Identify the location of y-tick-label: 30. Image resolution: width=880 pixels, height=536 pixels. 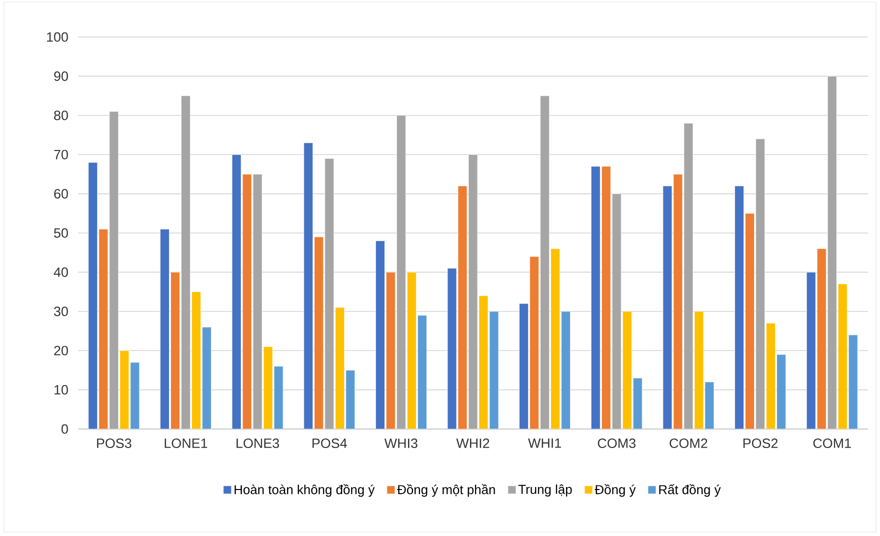
(61, 311).